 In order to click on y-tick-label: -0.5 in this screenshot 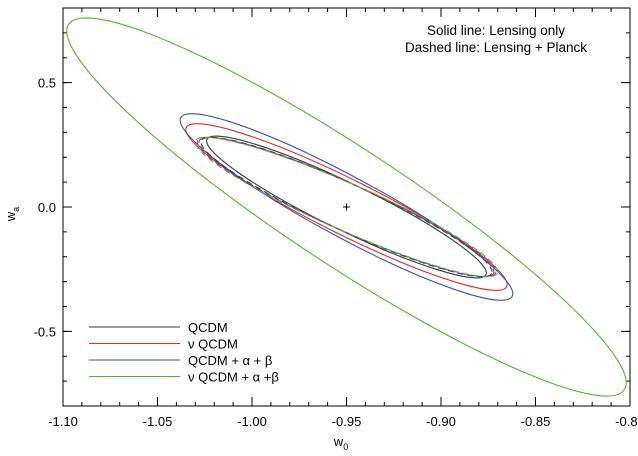, I will do `click(45, 331)`.